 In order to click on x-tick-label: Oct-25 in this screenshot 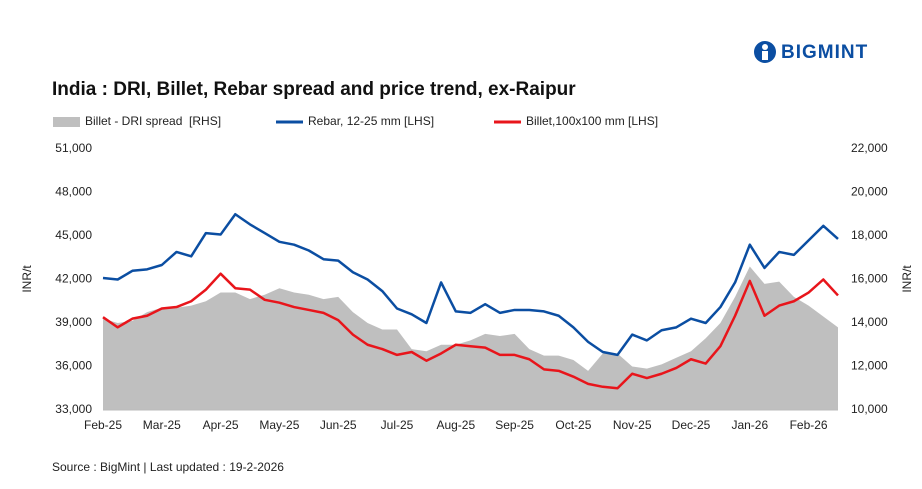, I will do `click(573, 425)`.